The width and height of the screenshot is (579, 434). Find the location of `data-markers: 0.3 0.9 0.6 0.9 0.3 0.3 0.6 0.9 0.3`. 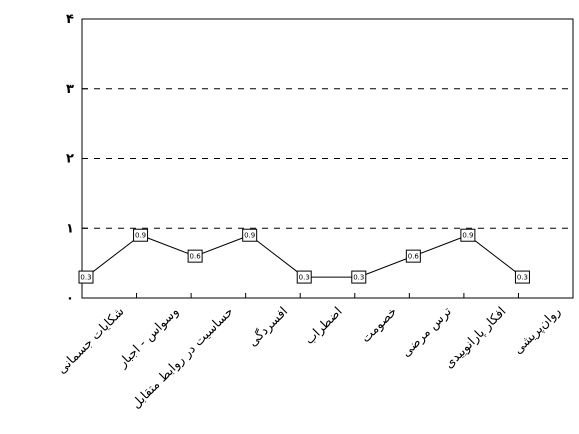

data-markers: 0.3 0.9 0.6 0.9 0.3 0.3 0.6 0.9 0.3 is located at coordinates (304, 256).